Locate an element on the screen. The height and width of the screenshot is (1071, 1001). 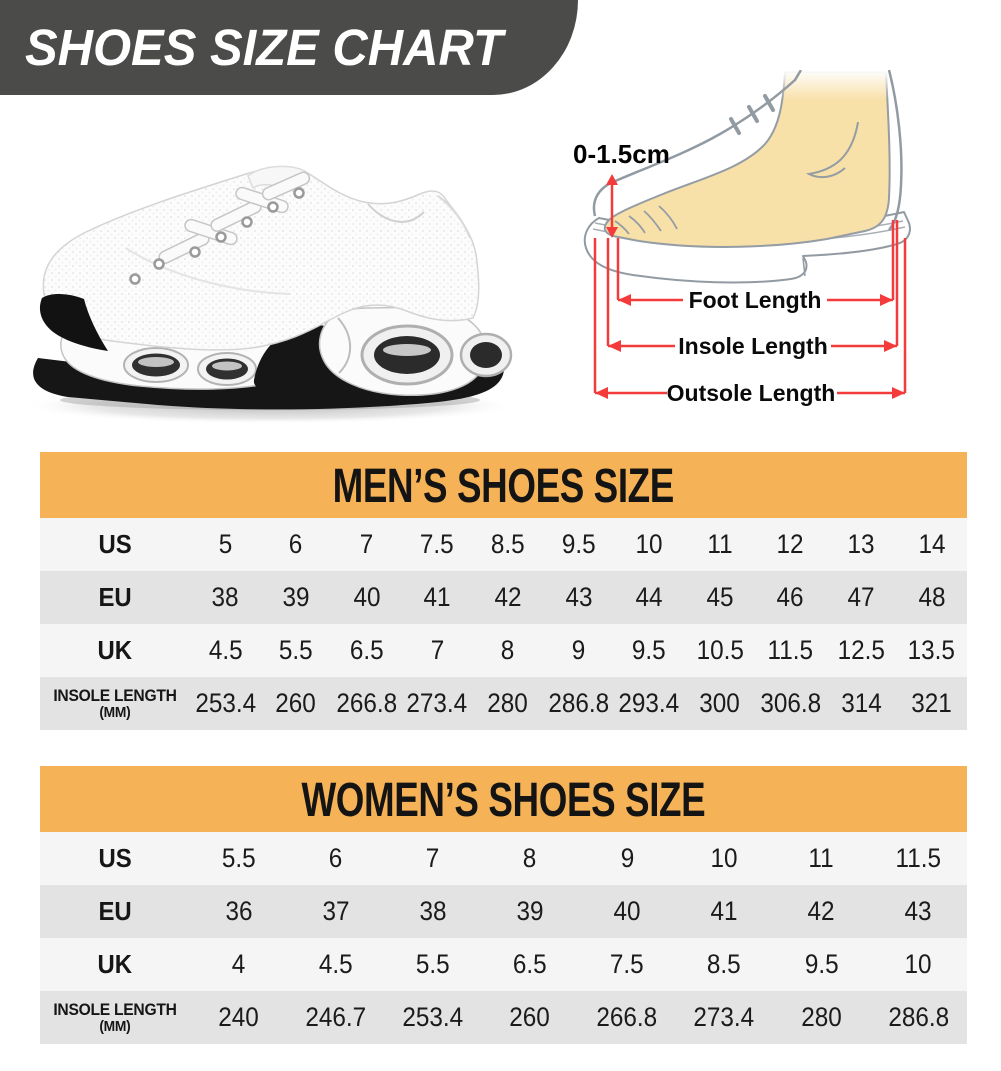
size-cell: 47 is located at coordinates (861, 597).